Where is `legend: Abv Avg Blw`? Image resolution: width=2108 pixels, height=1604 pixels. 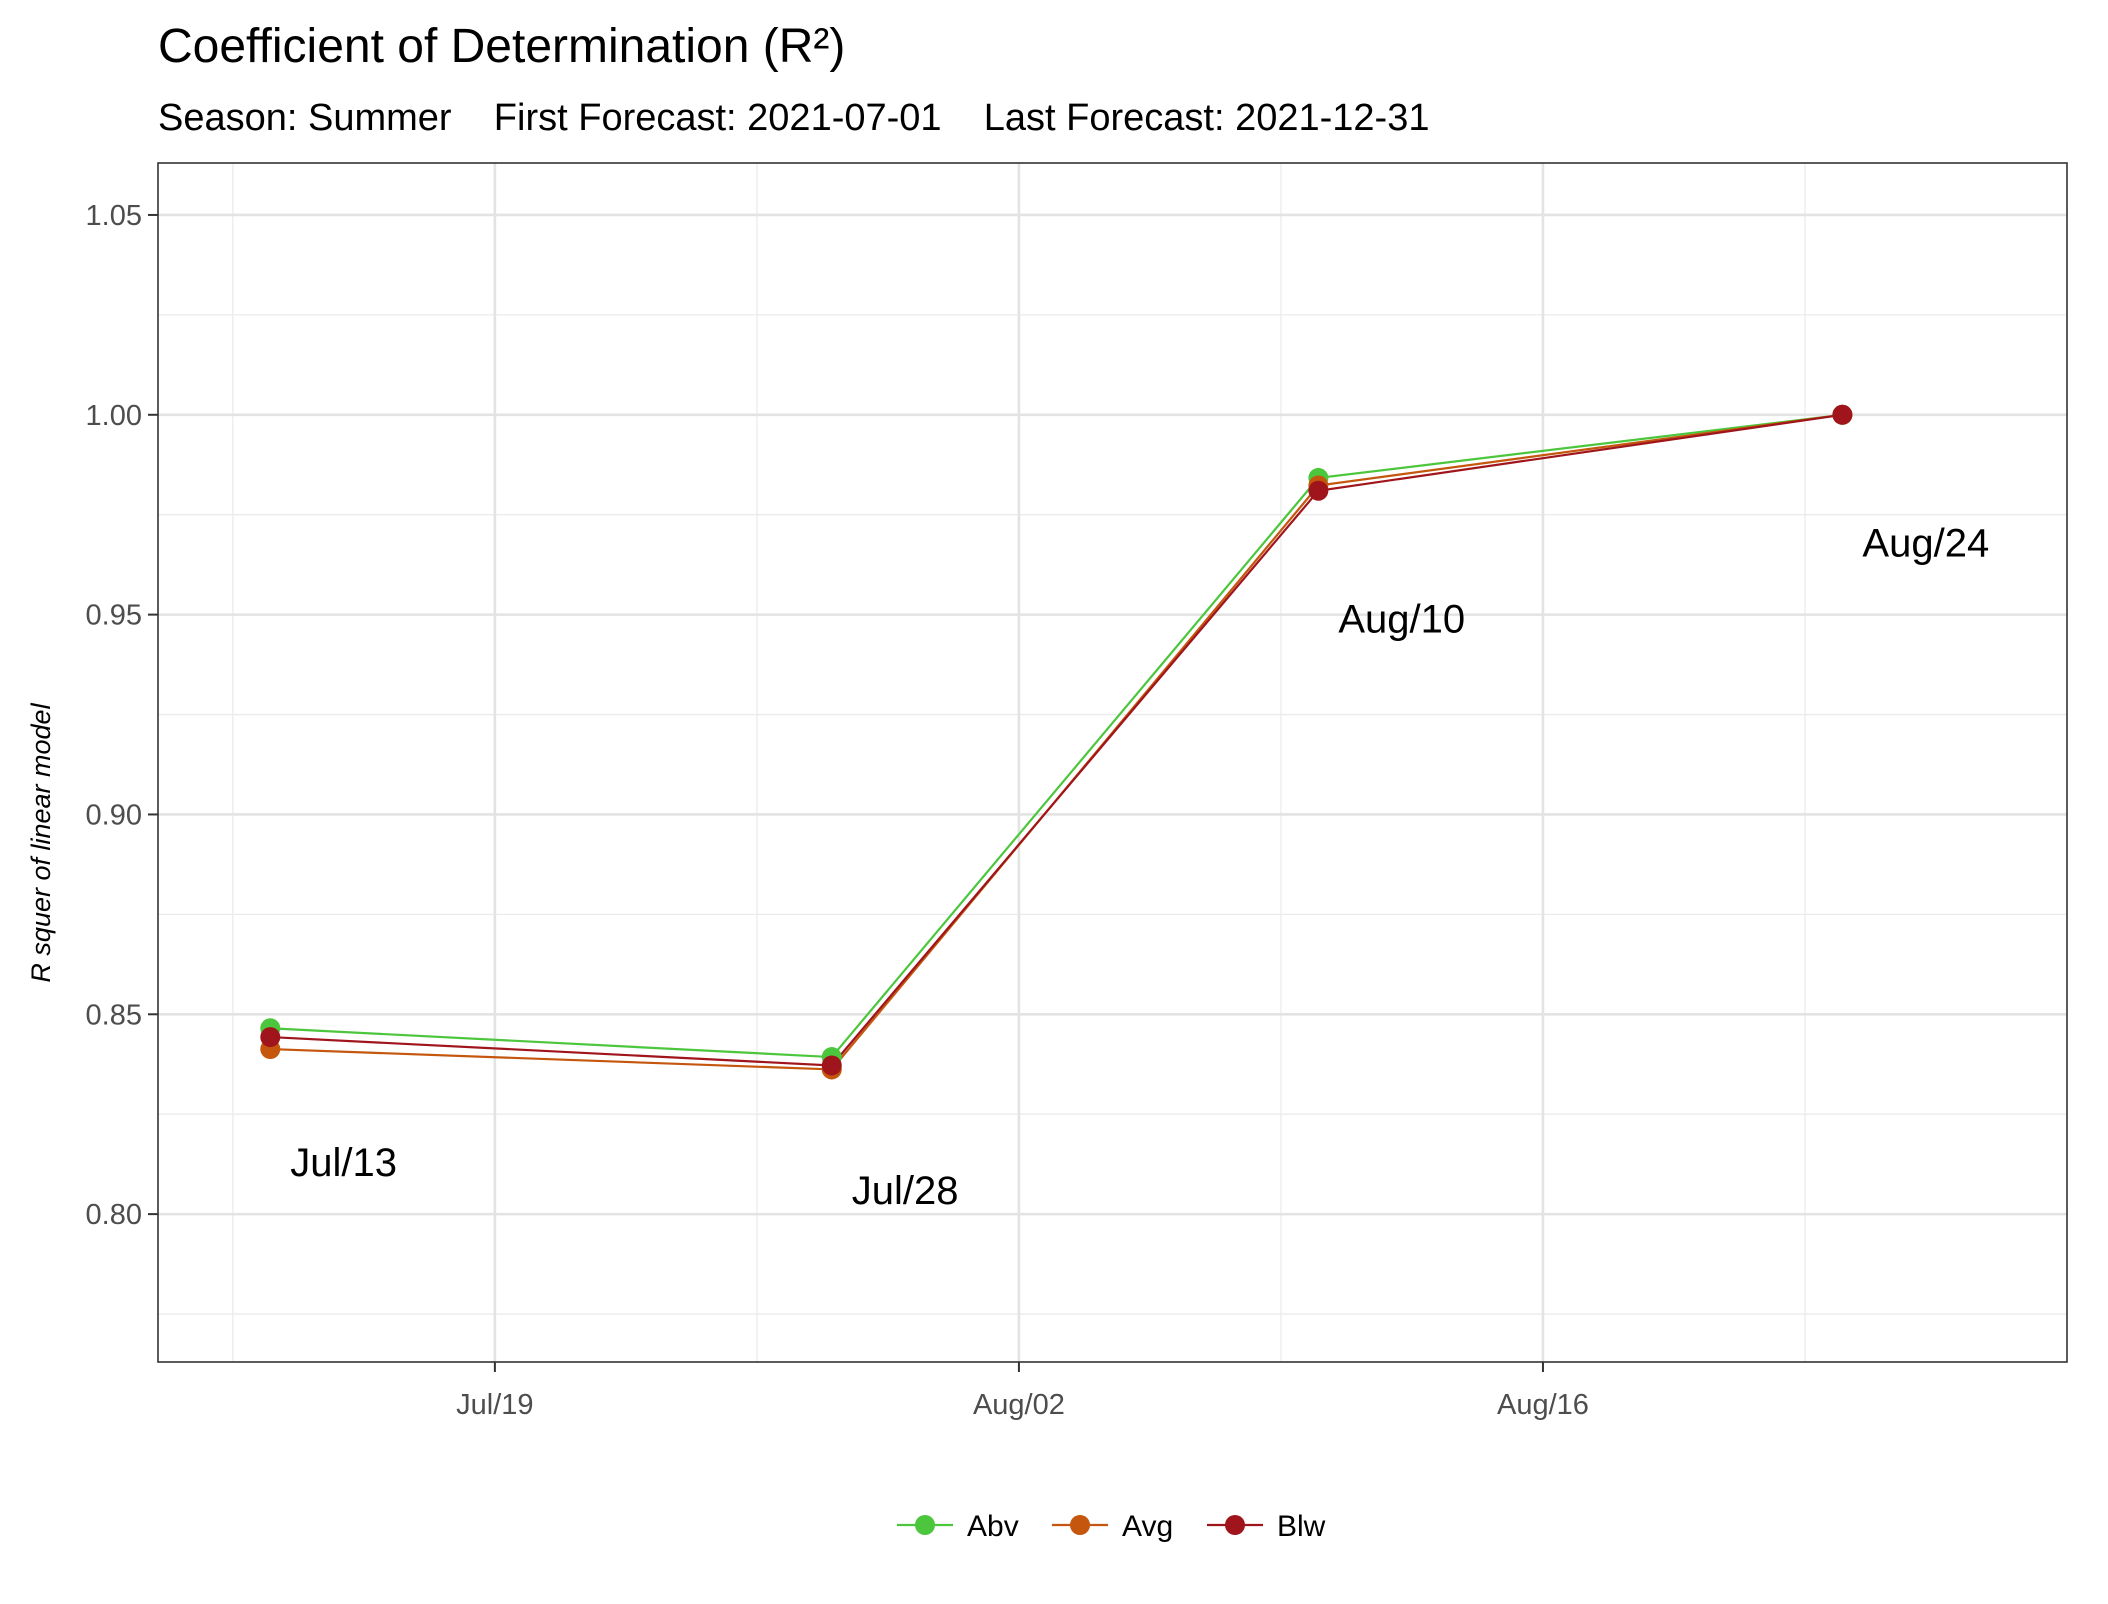
legend: Abv Avg Blw is located at coordinates (1111, 1526).